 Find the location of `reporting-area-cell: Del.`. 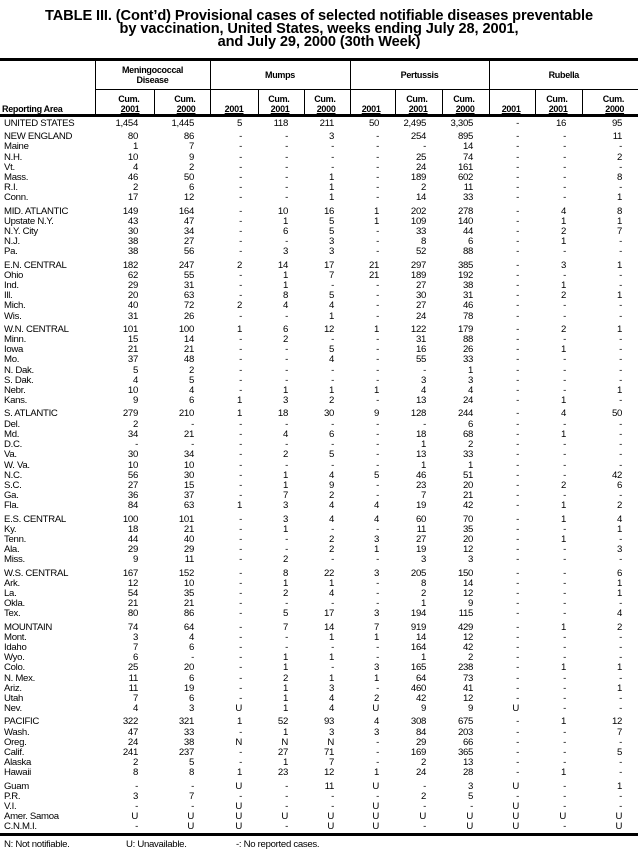

reporting-area-cell: Del. is located at coordinates (12, 424).